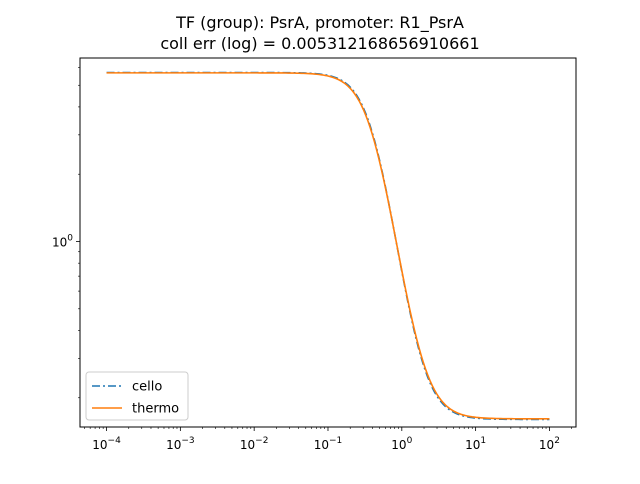 The width and height of the screenshot is (640, 484). Describe the element at coordinates (319, 43) in the screenshot. I see `chart-title-line-2: coll err (log) = 0.005312168656910661` at that location.